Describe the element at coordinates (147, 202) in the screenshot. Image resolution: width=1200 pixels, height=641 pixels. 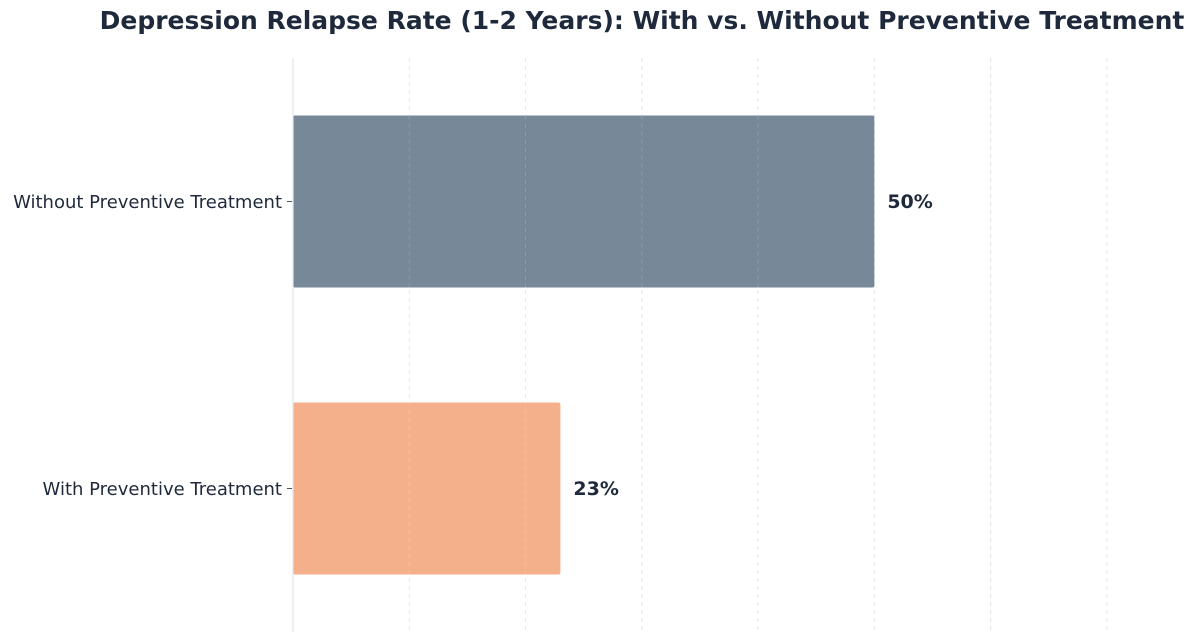
I see `category-label: Without Preventive Treatment` at that location.